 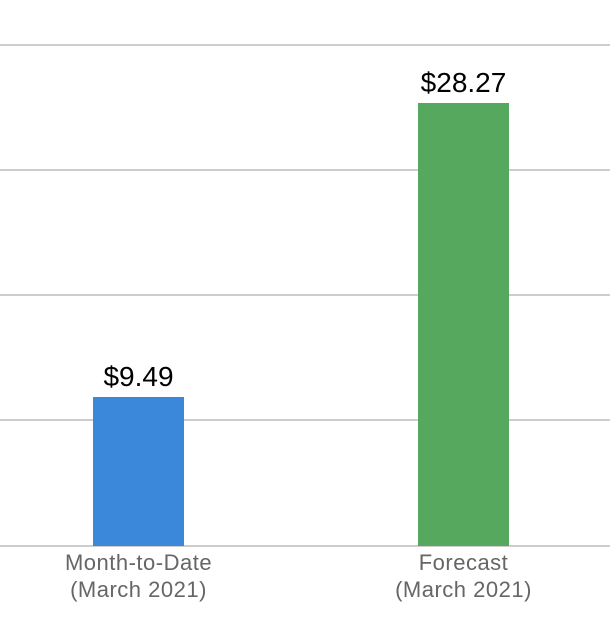 What do you see at coordinates (463, 589) in the screenshot?
I see `axis-label-forecast-line2: (March 2021)` at bounding box center [463, 589].